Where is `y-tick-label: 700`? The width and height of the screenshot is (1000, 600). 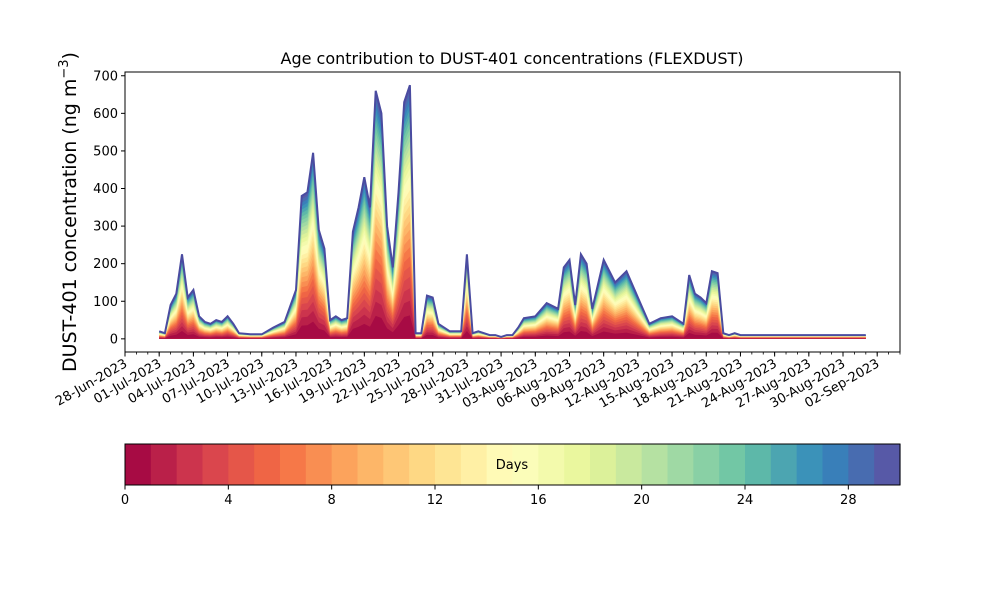
y-tick-label: 700 is located at coordinates (105, 76).